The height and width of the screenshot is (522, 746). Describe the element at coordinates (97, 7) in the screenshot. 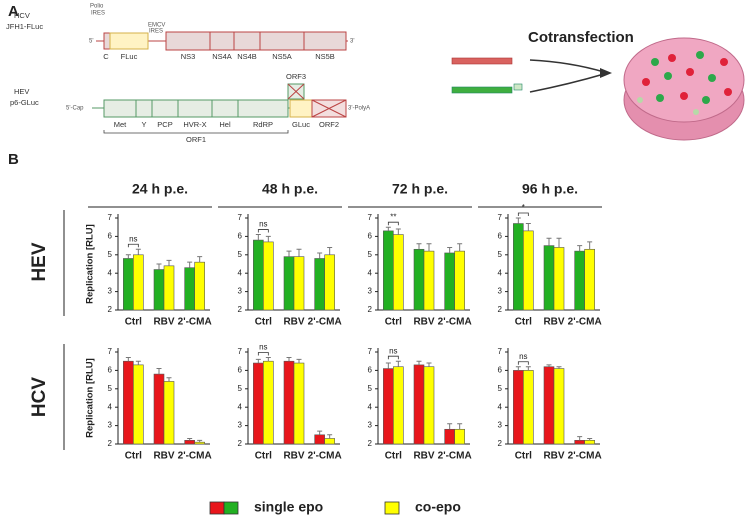

I see `label: Polio` at that location.